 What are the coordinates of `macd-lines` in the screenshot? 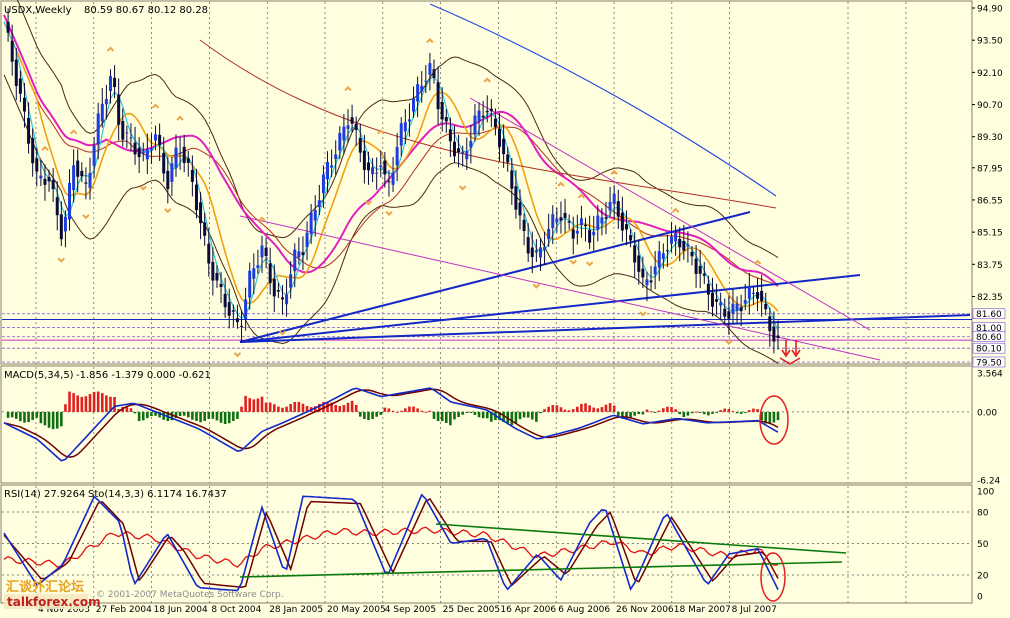 It's located at (391, 424).